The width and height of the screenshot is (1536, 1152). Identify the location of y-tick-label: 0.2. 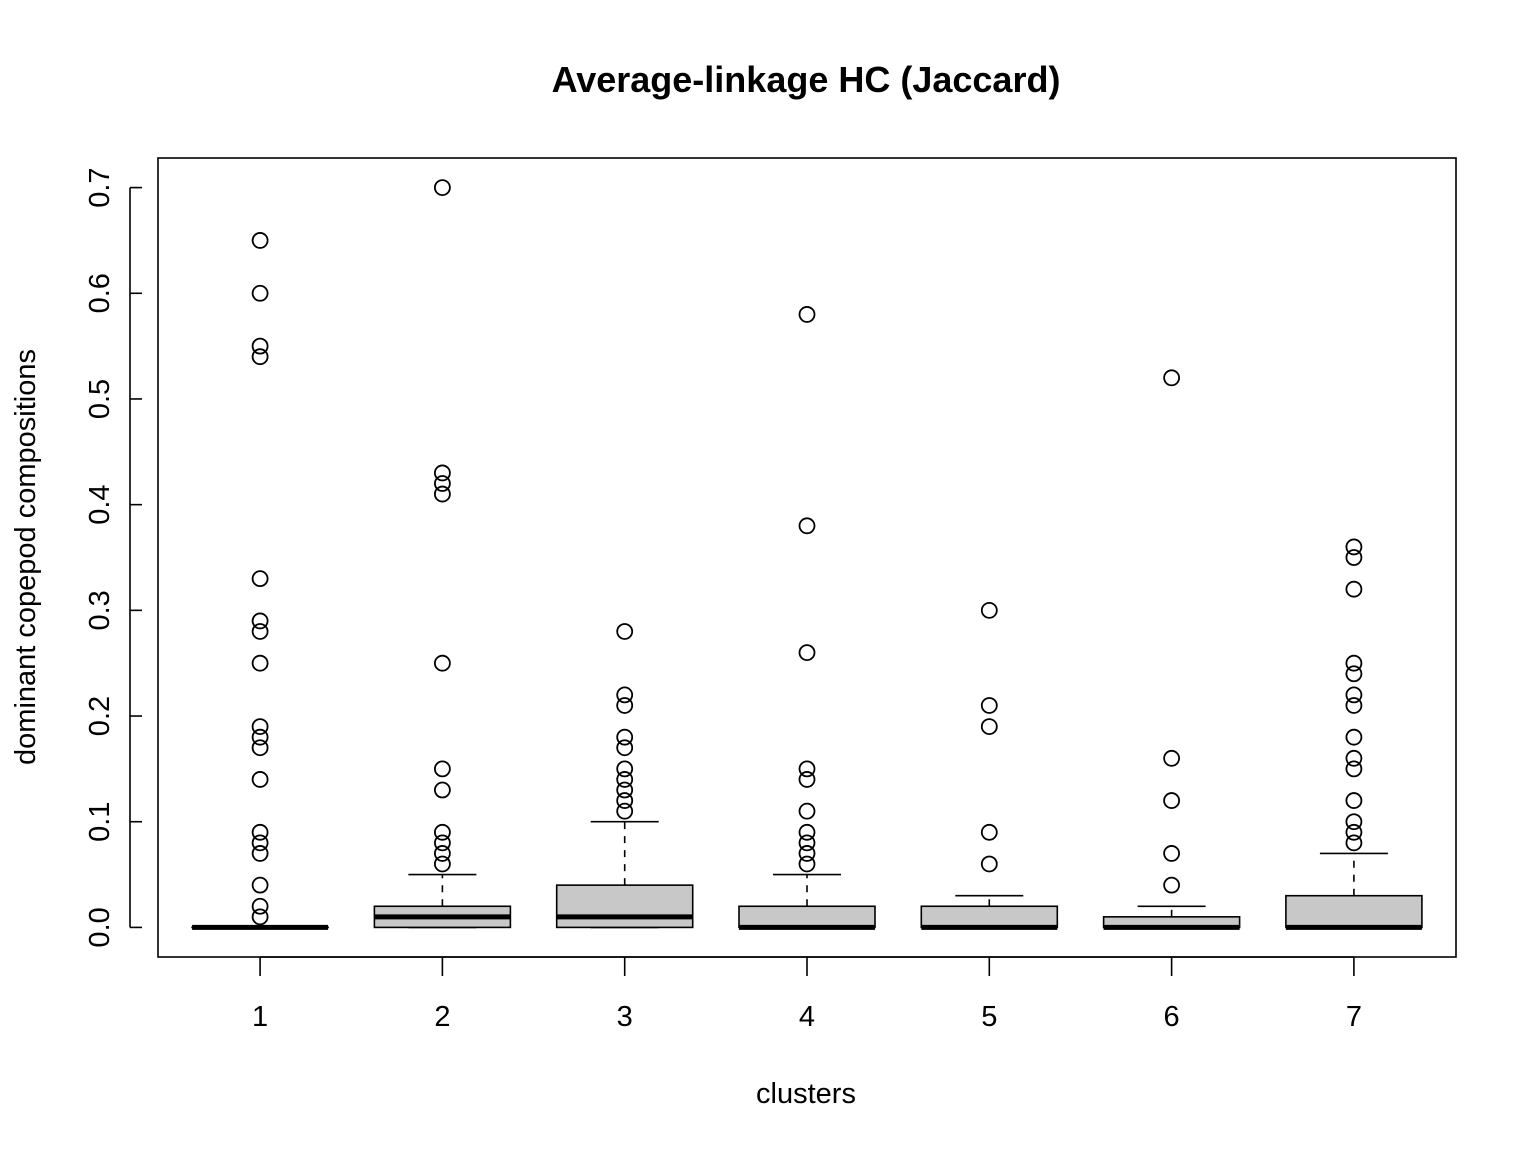
(100, 716).